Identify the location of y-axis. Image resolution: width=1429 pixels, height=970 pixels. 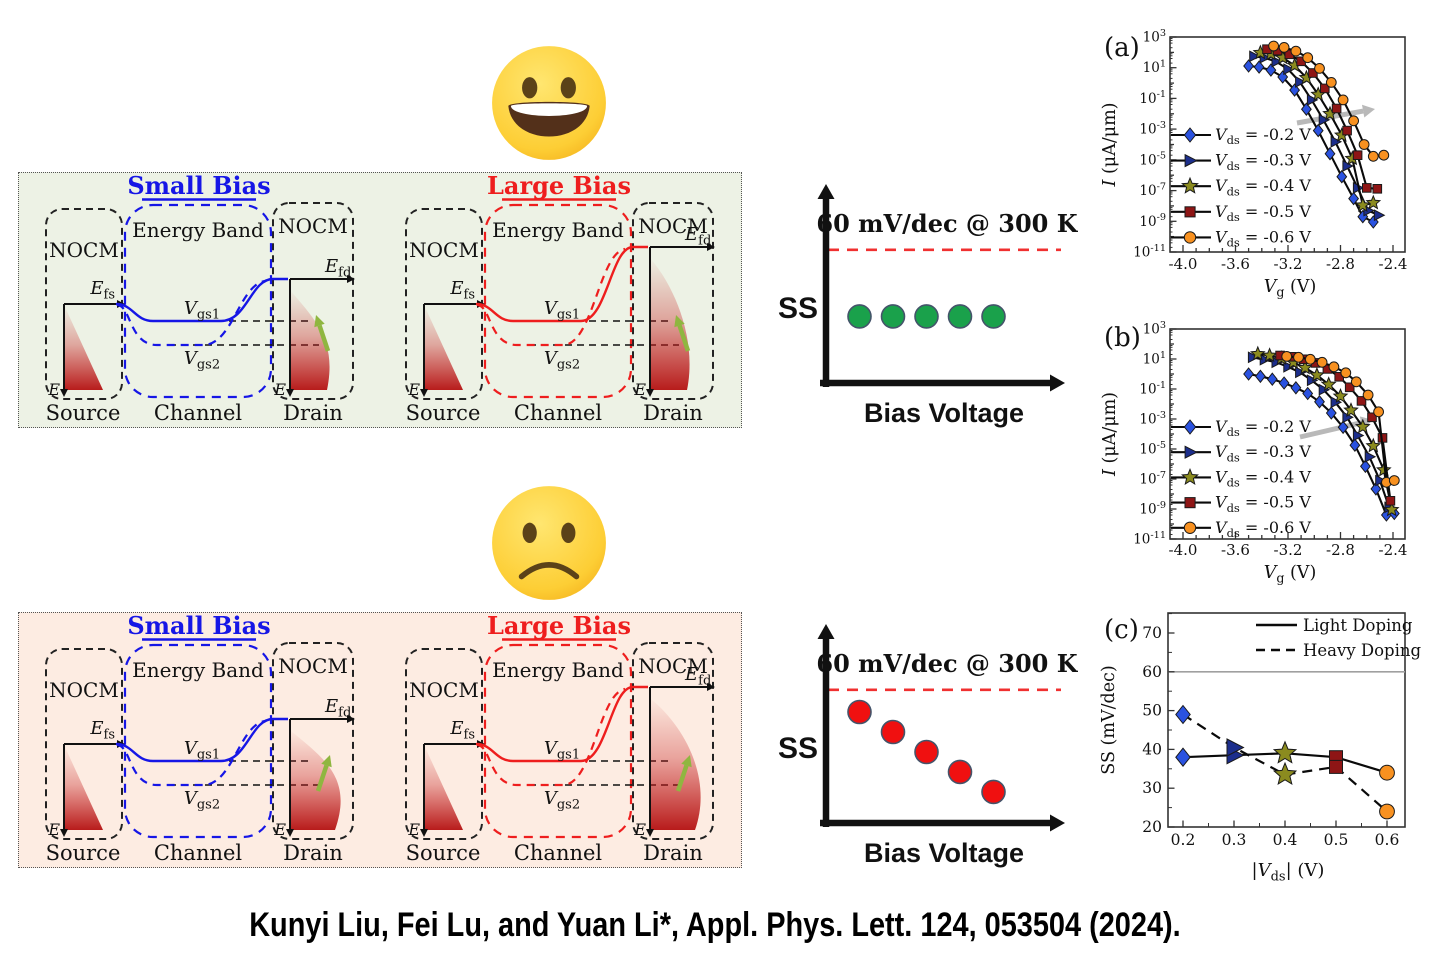
(826, 285).